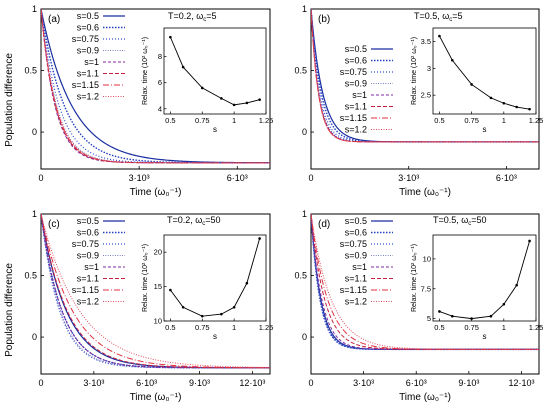  I want to click on inset-y-tick-label: 20, so click(158, 252).